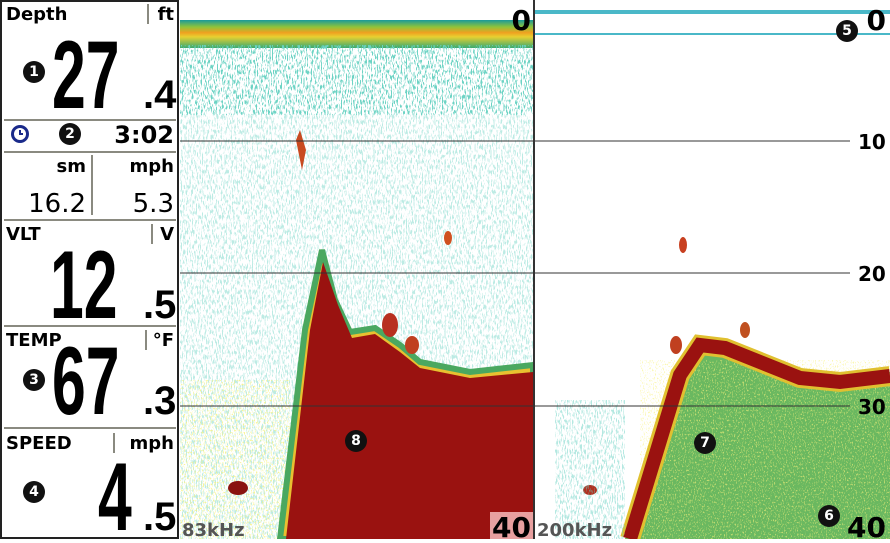 Image resolution: width=890 pixels, height=543 pixels. What do you see at coordinates (213, 529) in the screenshot?
I see `frequency: 83kHz` at bounding box center [213, 529].